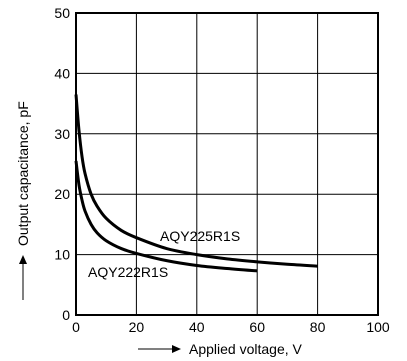  What do you see at coordinates (76, 327) in the screenshot?
I see `x-tick-label: 0` at bounding box center [76, 327].